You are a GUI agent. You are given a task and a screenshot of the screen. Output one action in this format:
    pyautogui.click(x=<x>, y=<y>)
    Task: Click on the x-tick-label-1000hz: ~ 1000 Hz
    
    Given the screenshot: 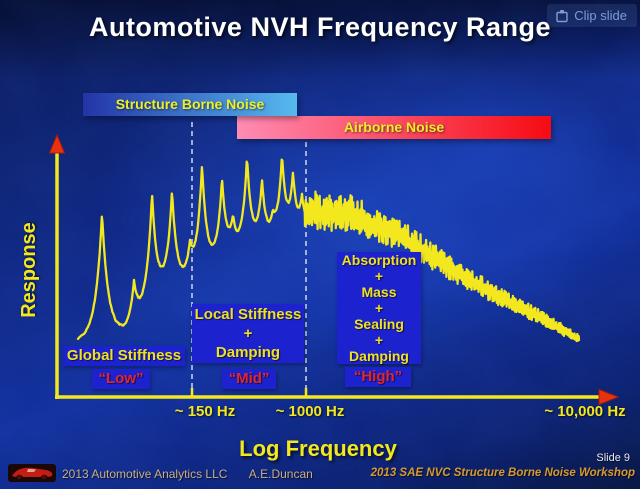 What is the action you would take?
    pyautogui.click(x=310, y=411)
    